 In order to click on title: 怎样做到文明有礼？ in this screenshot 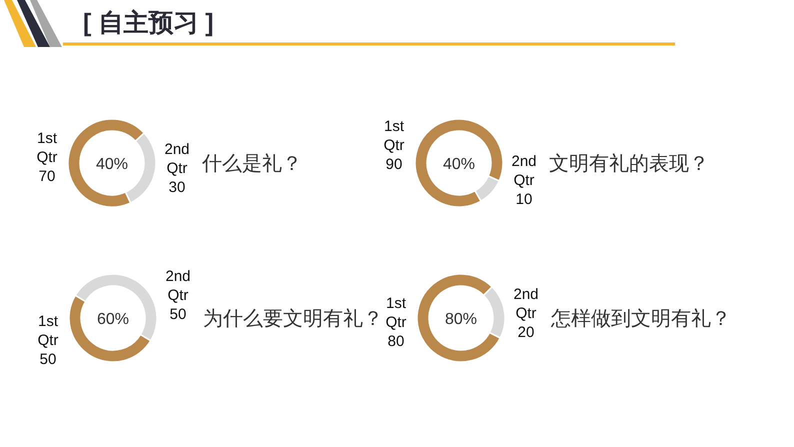, I will do `click(641, 319)`.